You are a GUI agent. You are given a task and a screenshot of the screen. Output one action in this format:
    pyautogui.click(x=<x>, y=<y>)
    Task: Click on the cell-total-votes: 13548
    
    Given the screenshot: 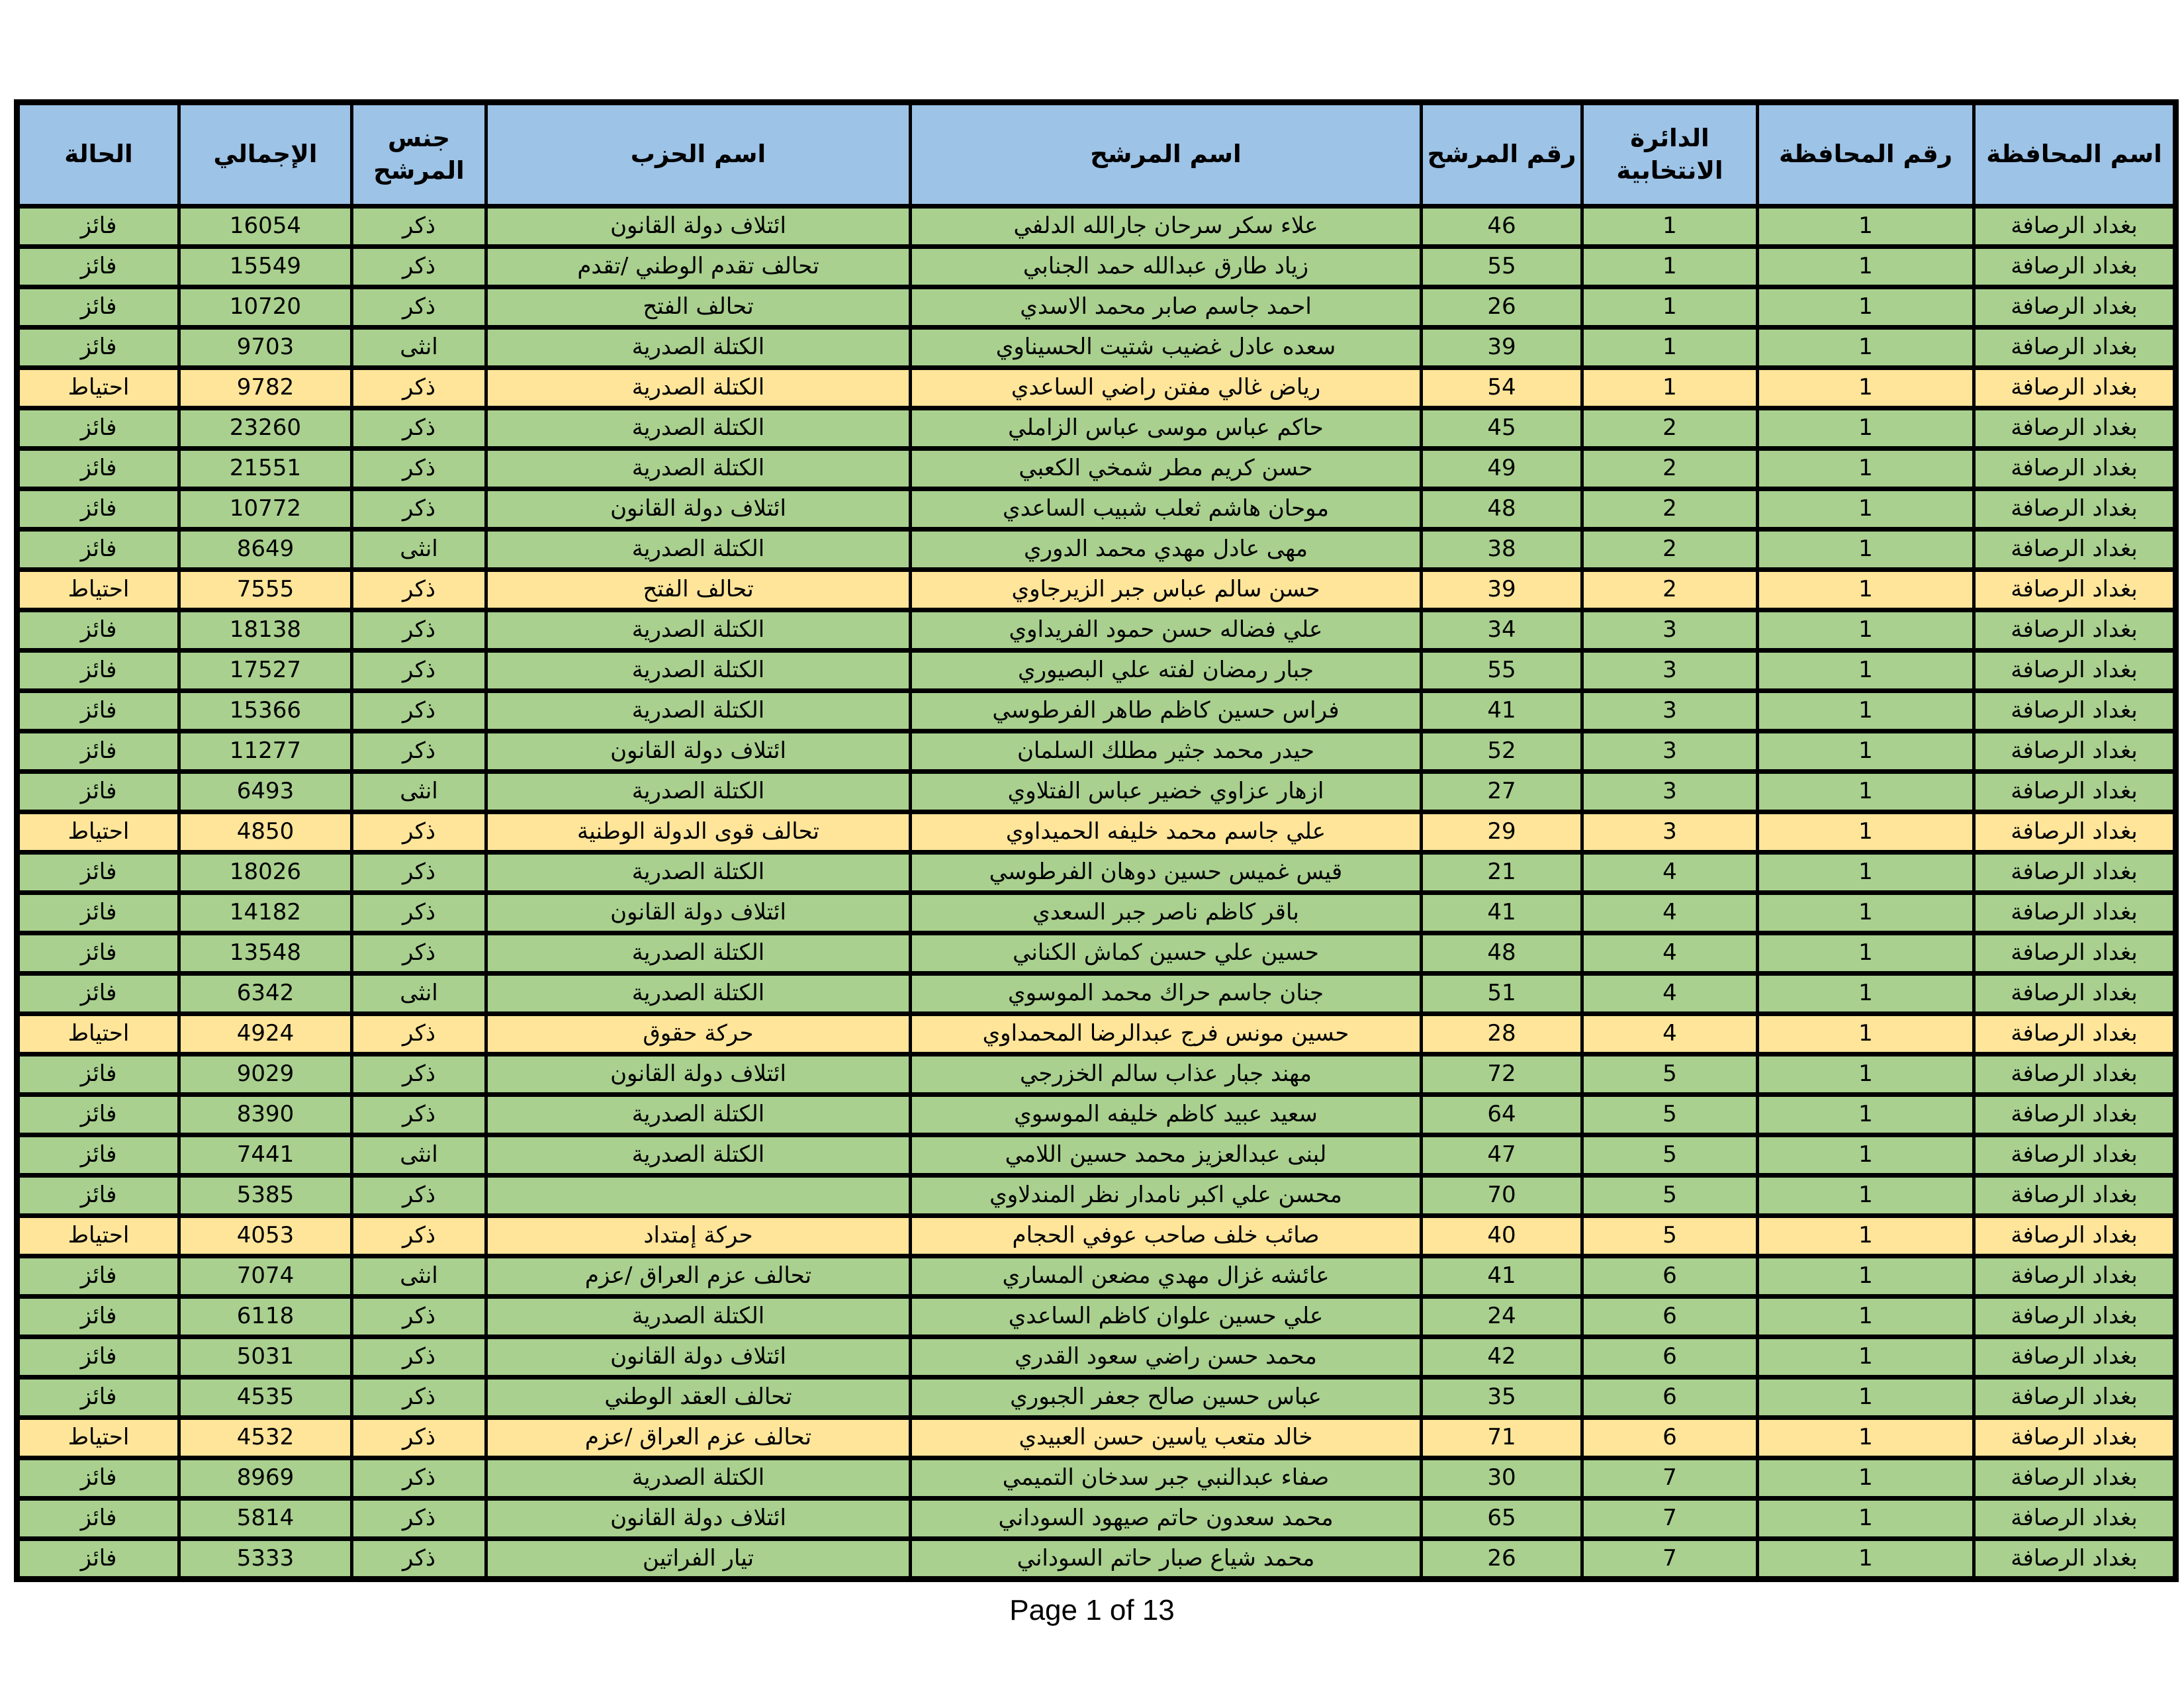 What is the action you would take?
    pyautogui.click(x=265, y=953)
    